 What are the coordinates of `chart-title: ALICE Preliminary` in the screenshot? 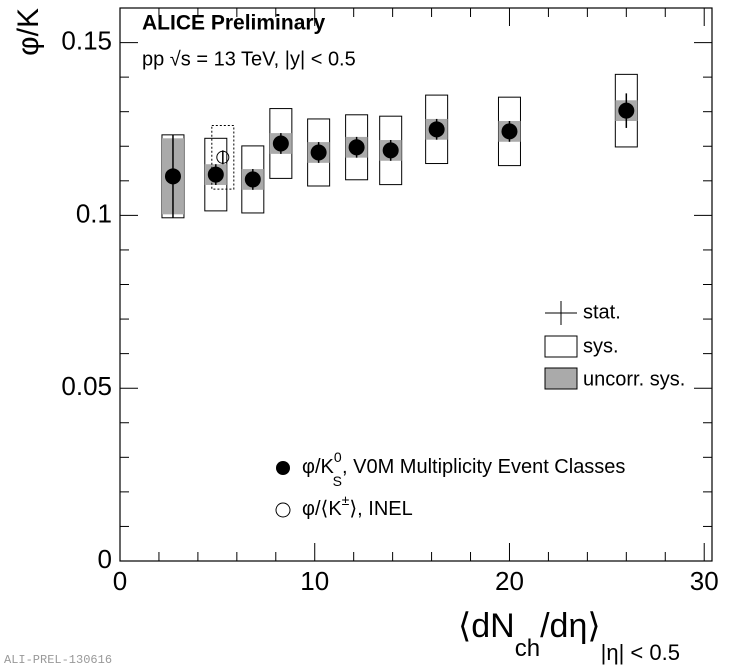 It's located at (234, 23).